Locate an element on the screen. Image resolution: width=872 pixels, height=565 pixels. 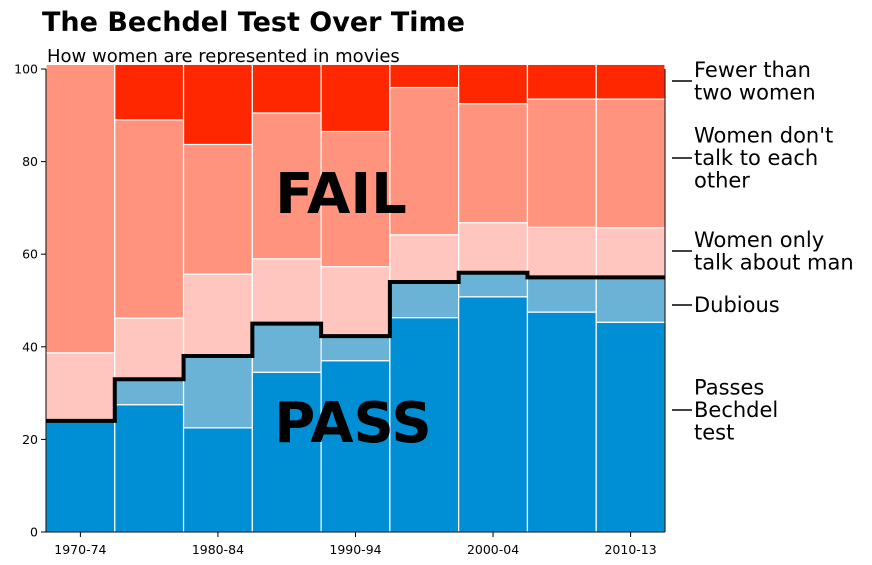
legend-label-line: talk to each is located at coordinates (756, 158).